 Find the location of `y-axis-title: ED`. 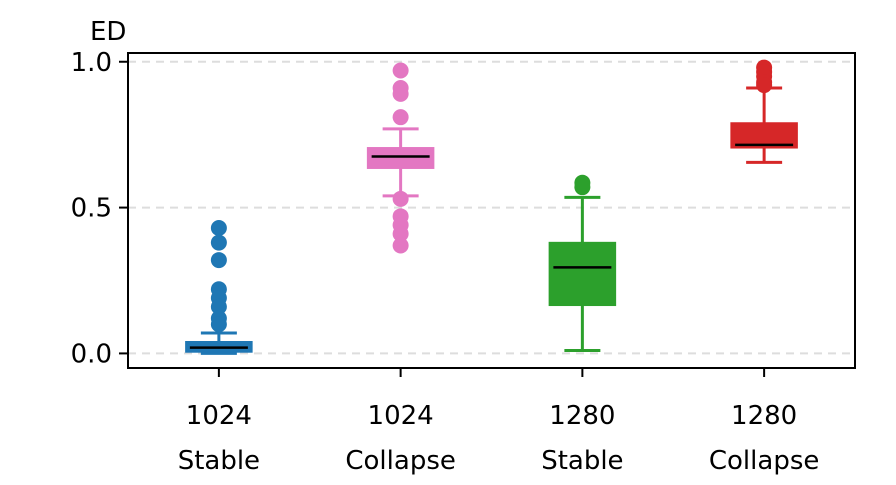

y-axis-title: ED is located at coordinates (108, 32).